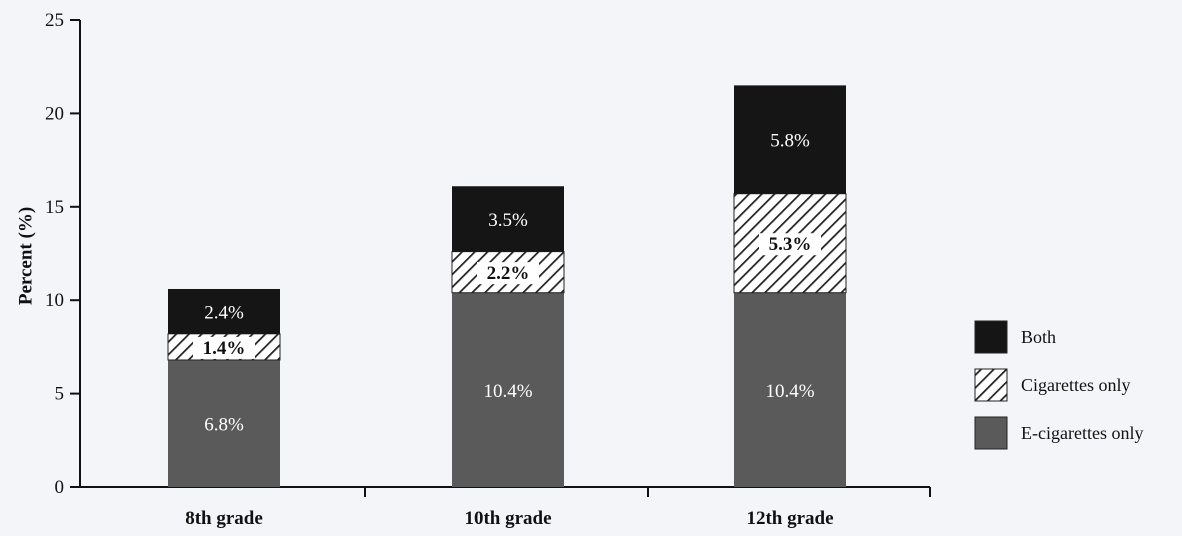  I want to click on legend: Both Cigarettes only E-cigarettes only, so click(1058, 385).